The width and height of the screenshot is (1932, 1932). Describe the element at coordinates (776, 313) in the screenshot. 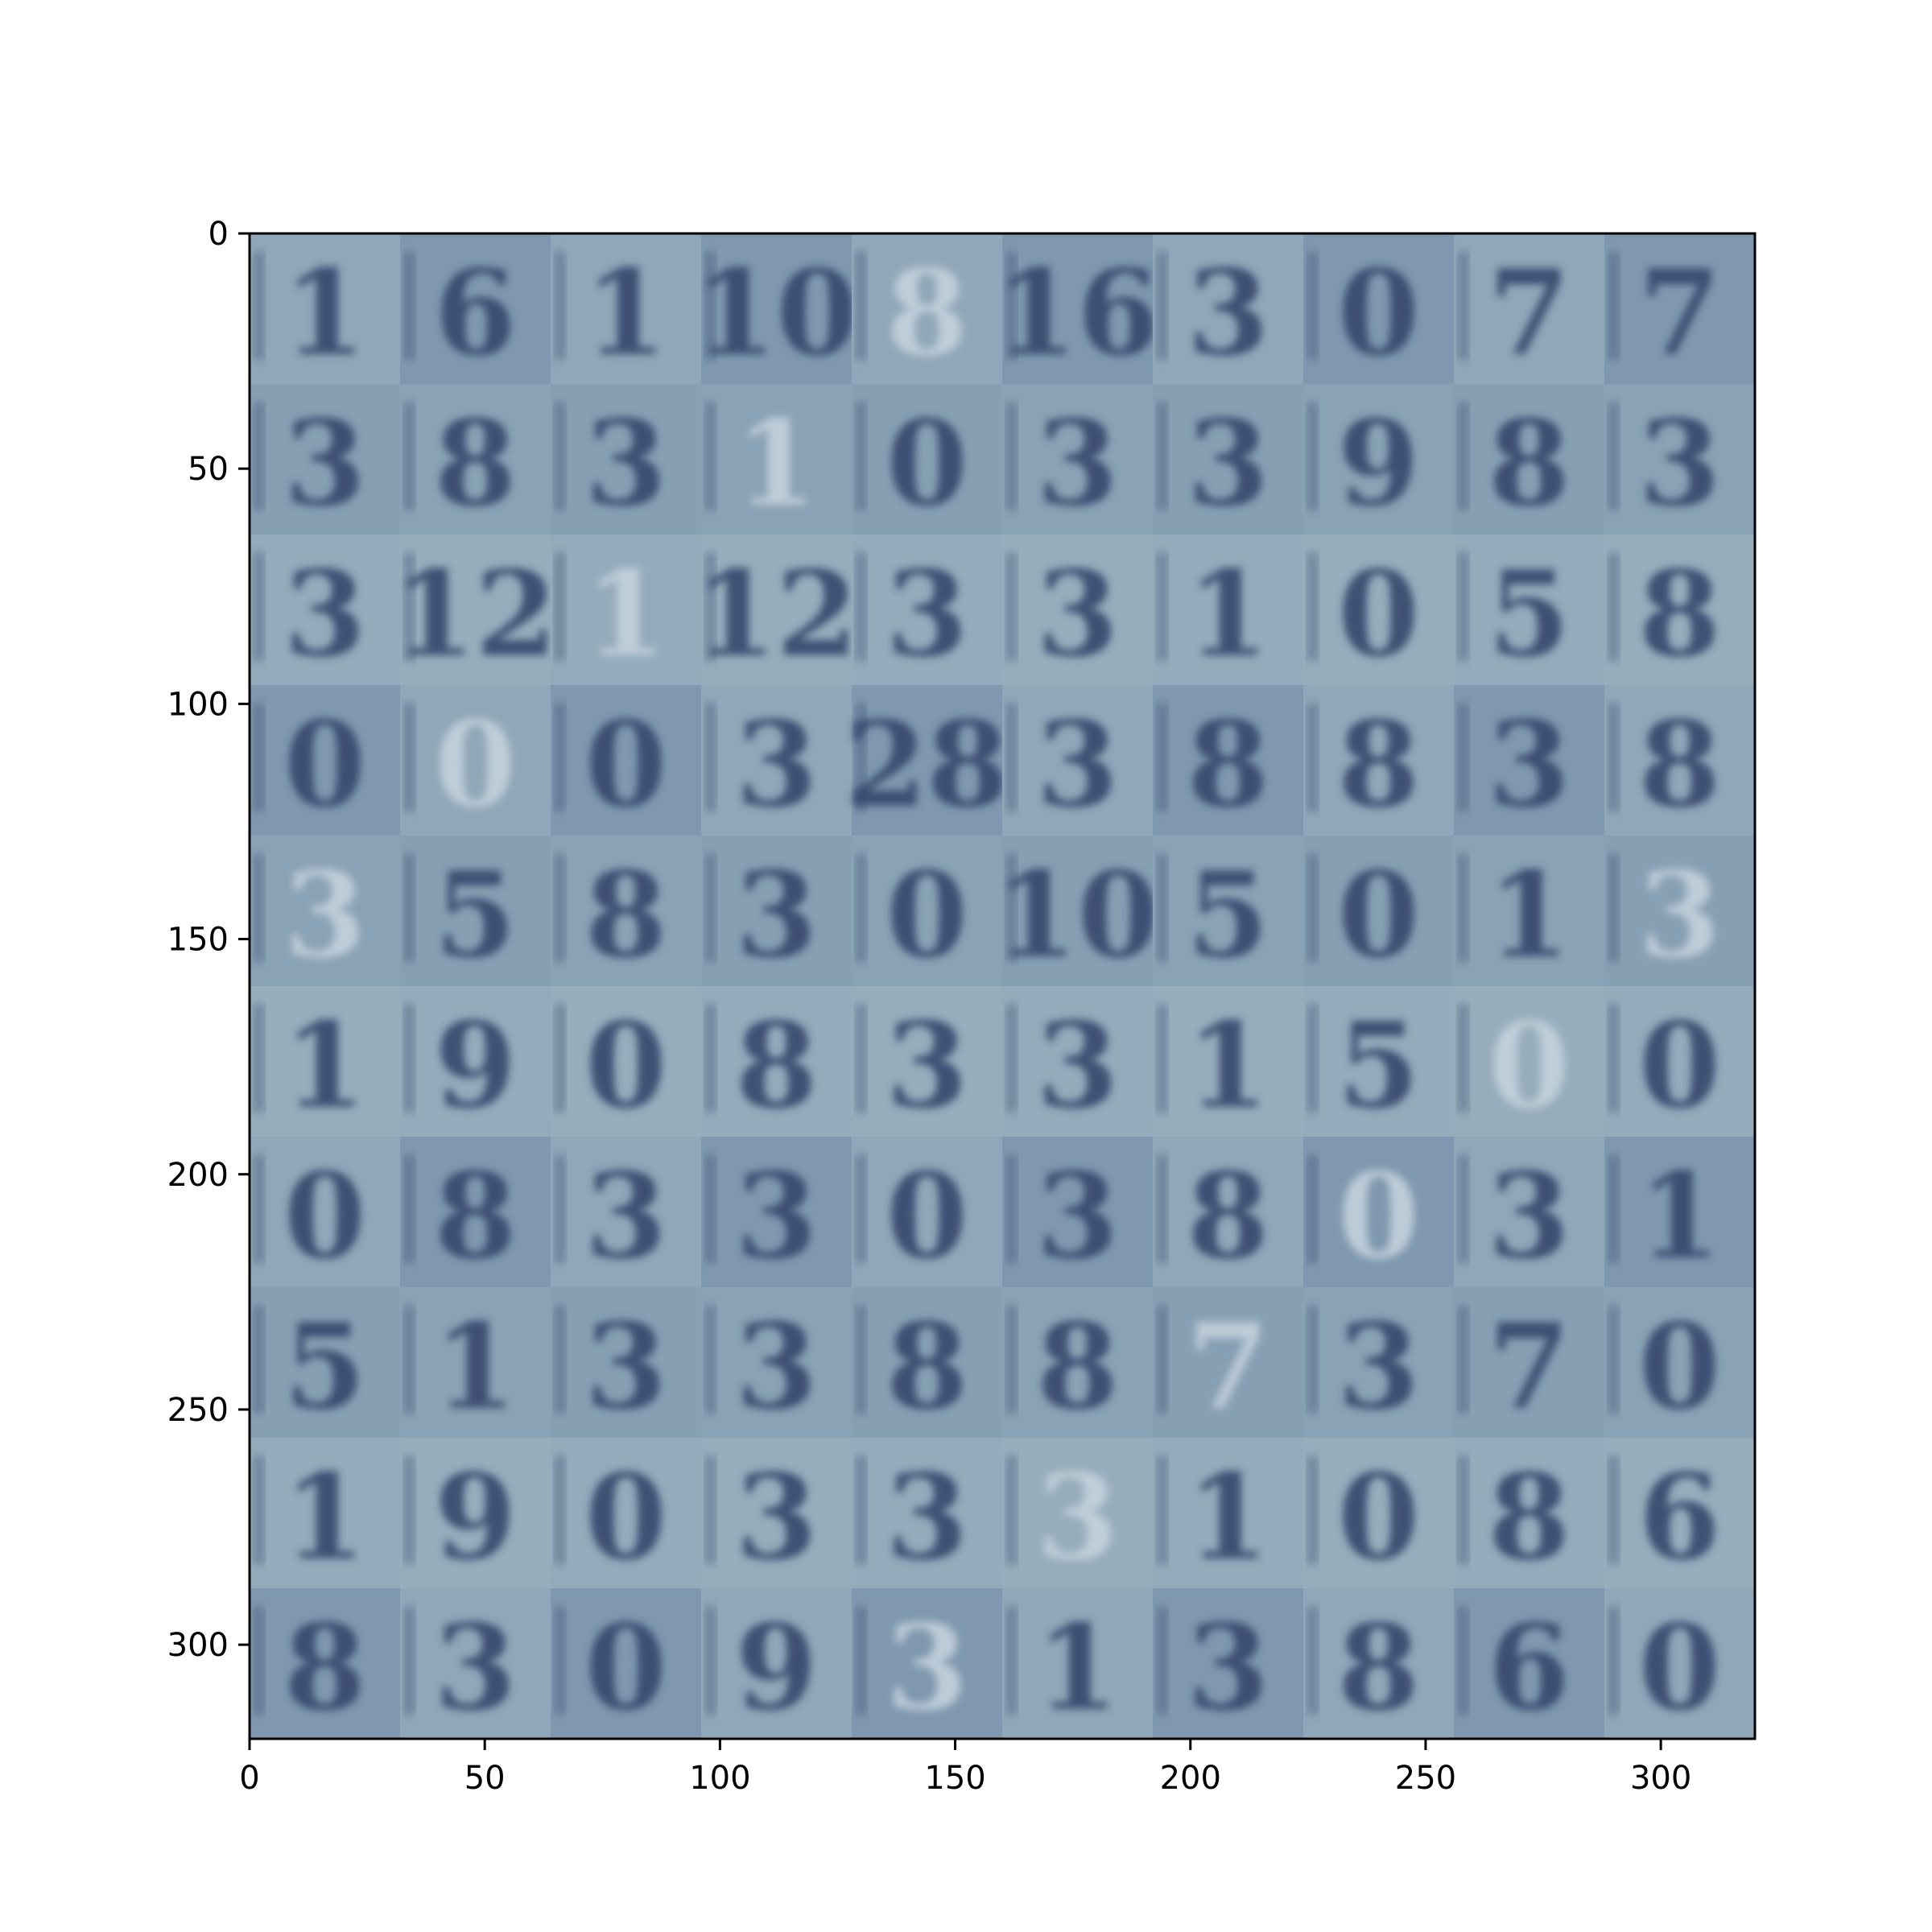

I see `tile-digit: 10` at that location.